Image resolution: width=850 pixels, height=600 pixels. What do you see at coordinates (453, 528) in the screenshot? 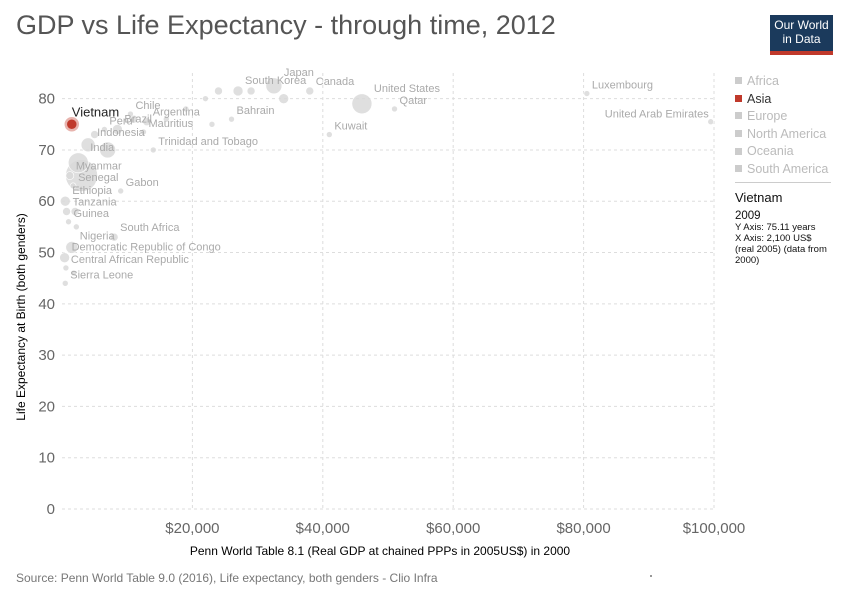
I see `x-tick-label: $60,000` at bounding box center [453, 528].